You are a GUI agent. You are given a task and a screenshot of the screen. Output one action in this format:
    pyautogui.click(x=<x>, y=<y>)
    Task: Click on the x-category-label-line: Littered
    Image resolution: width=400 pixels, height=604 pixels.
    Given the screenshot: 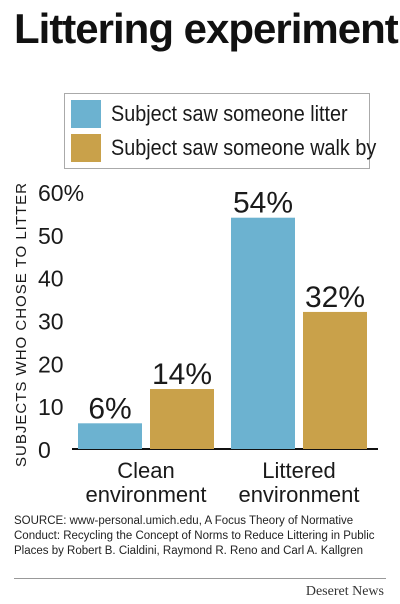 What is the action you would take?
    pyautogui.click(x=298, y=470)
    